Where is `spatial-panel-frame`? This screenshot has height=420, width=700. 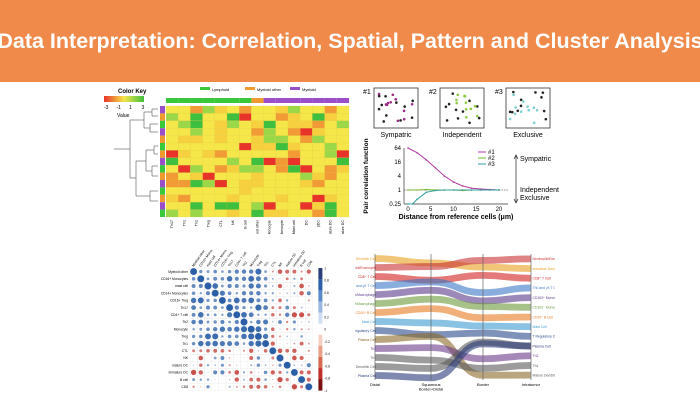 spatial-panel-frame is located at coordinates (462, 108).